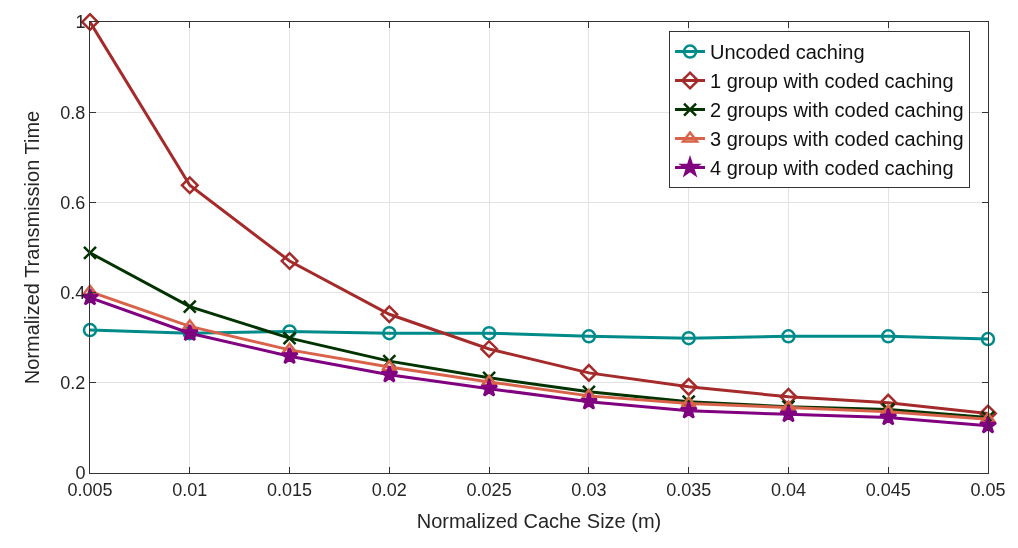 The image size is (1018, 548). Describe the element at coordinates (888, 489) in the screenshot. I see `x-tick-label: 0.045` at that location.